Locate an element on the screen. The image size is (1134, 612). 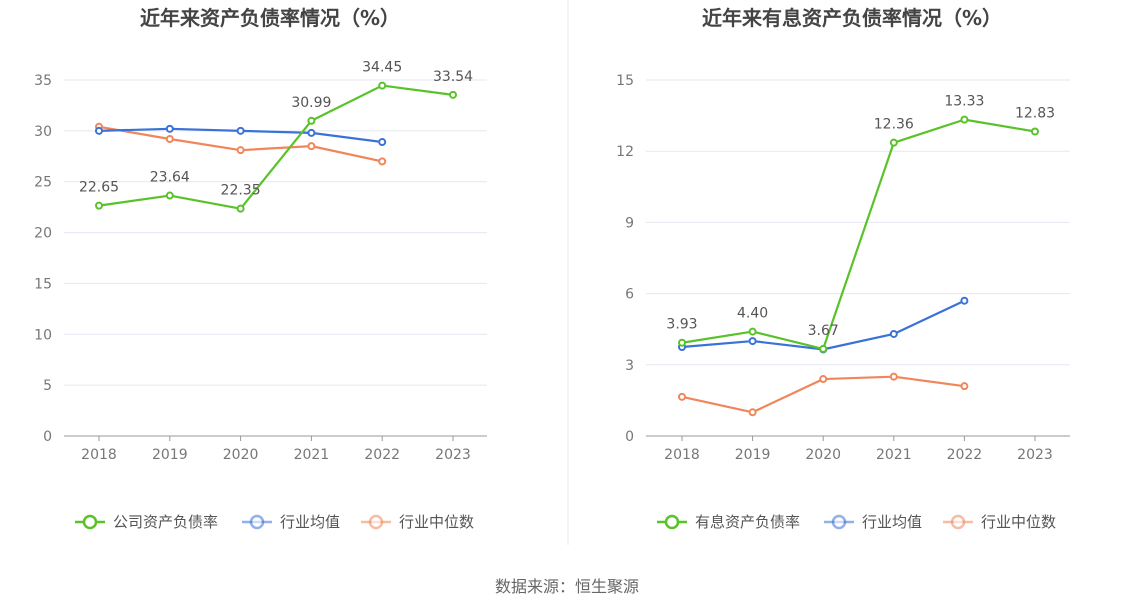
y-tick-label: 20 is located at coordinates (43, 234).